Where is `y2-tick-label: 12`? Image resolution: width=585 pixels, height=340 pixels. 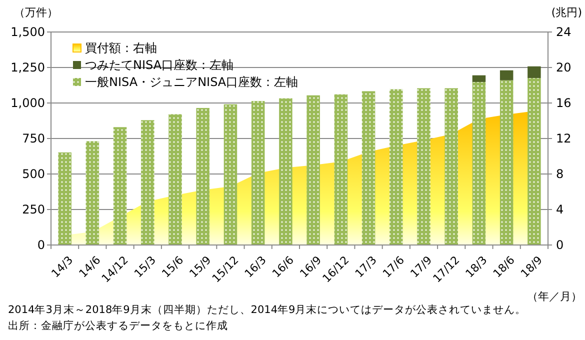 y2-tick-label: 12 is located at coordinates (564, 139).